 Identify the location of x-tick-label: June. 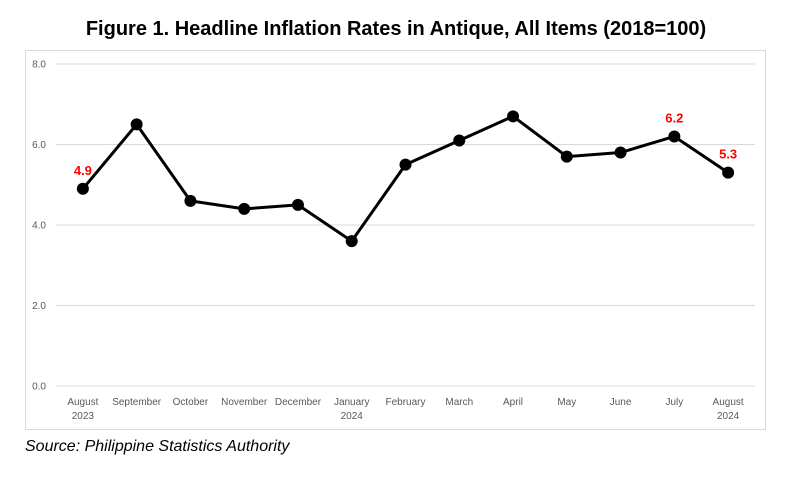
(621, 402).